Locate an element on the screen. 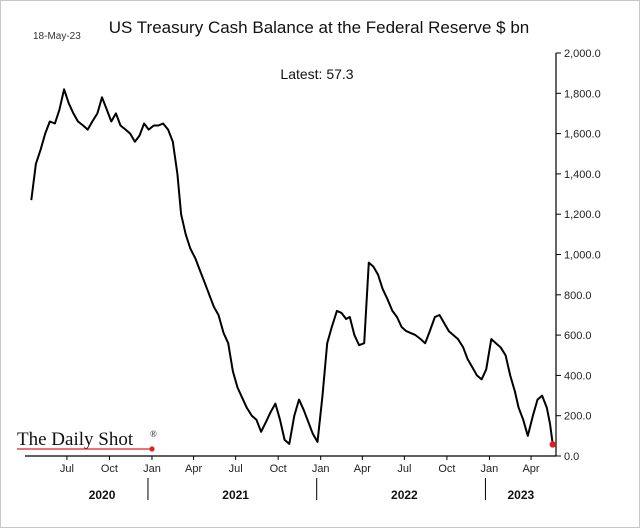 This screenshot has height=528, width=640. year-label: 2022 is located at coordinates (404, 495).